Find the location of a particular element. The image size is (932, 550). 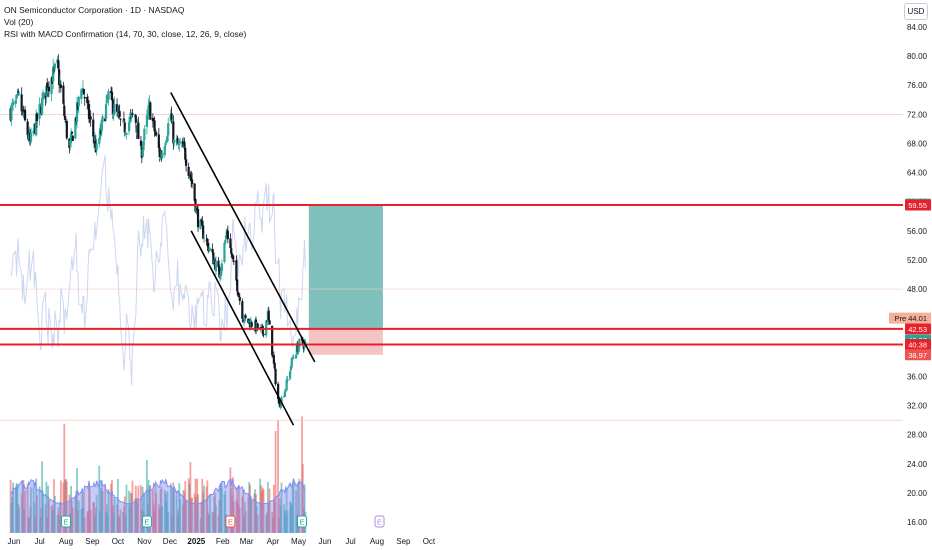

x-tick-label: Jul is located at coordinates (39, 541).